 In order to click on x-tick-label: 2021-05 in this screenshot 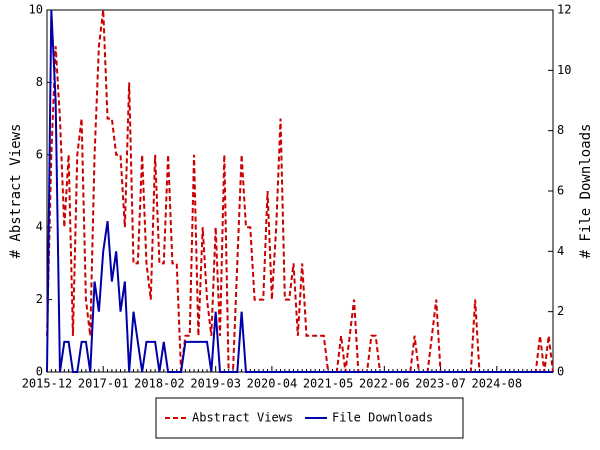, I will do `click(328, 384)`.